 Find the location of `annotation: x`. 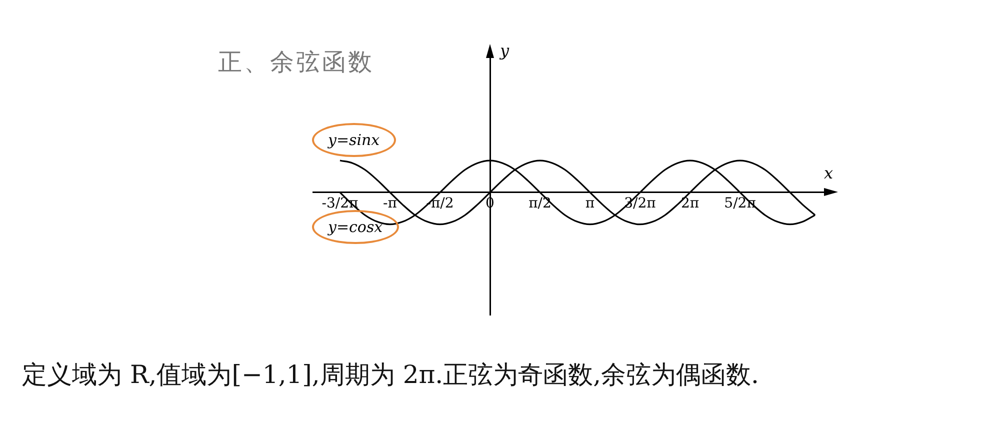

annotation: x is located at coordinates (829, 172).